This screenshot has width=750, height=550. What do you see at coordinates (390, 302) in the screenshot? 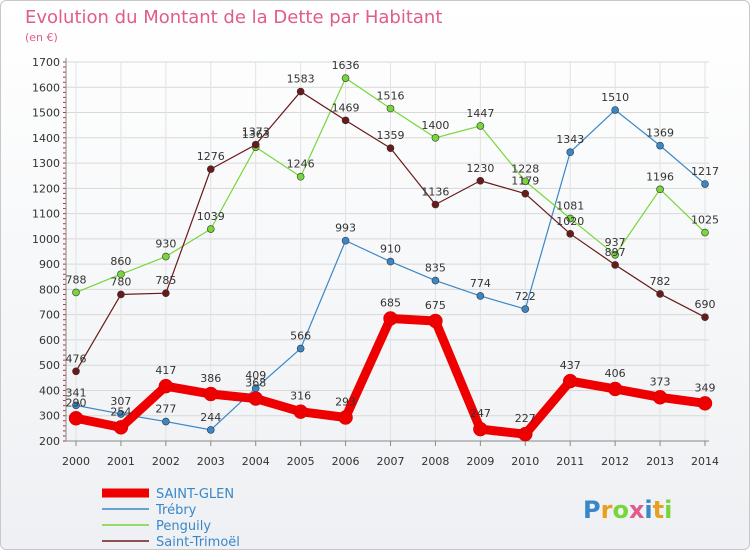
I see `data-label: 685` at bounding box center [390, 302].